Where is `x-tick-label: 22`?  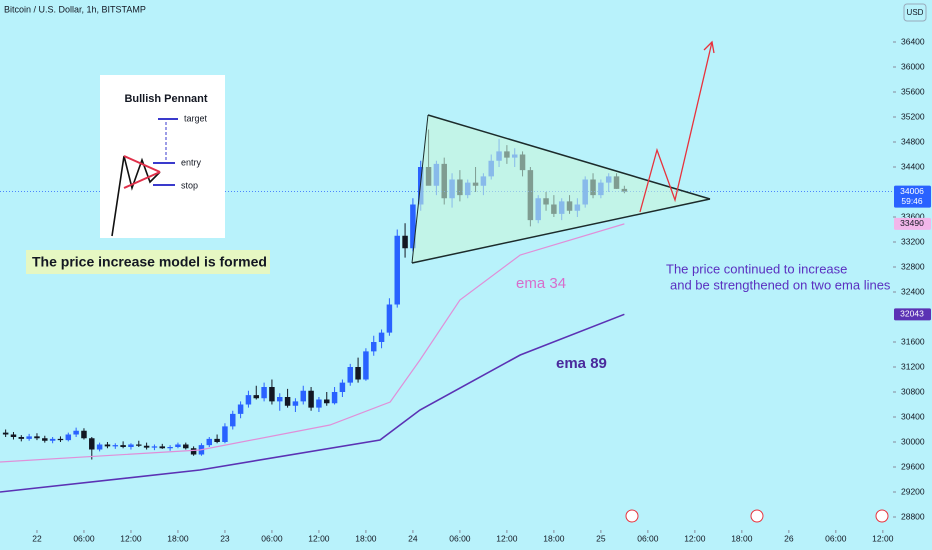
x-tick-label: 22 is located at coordinates (37, 538).